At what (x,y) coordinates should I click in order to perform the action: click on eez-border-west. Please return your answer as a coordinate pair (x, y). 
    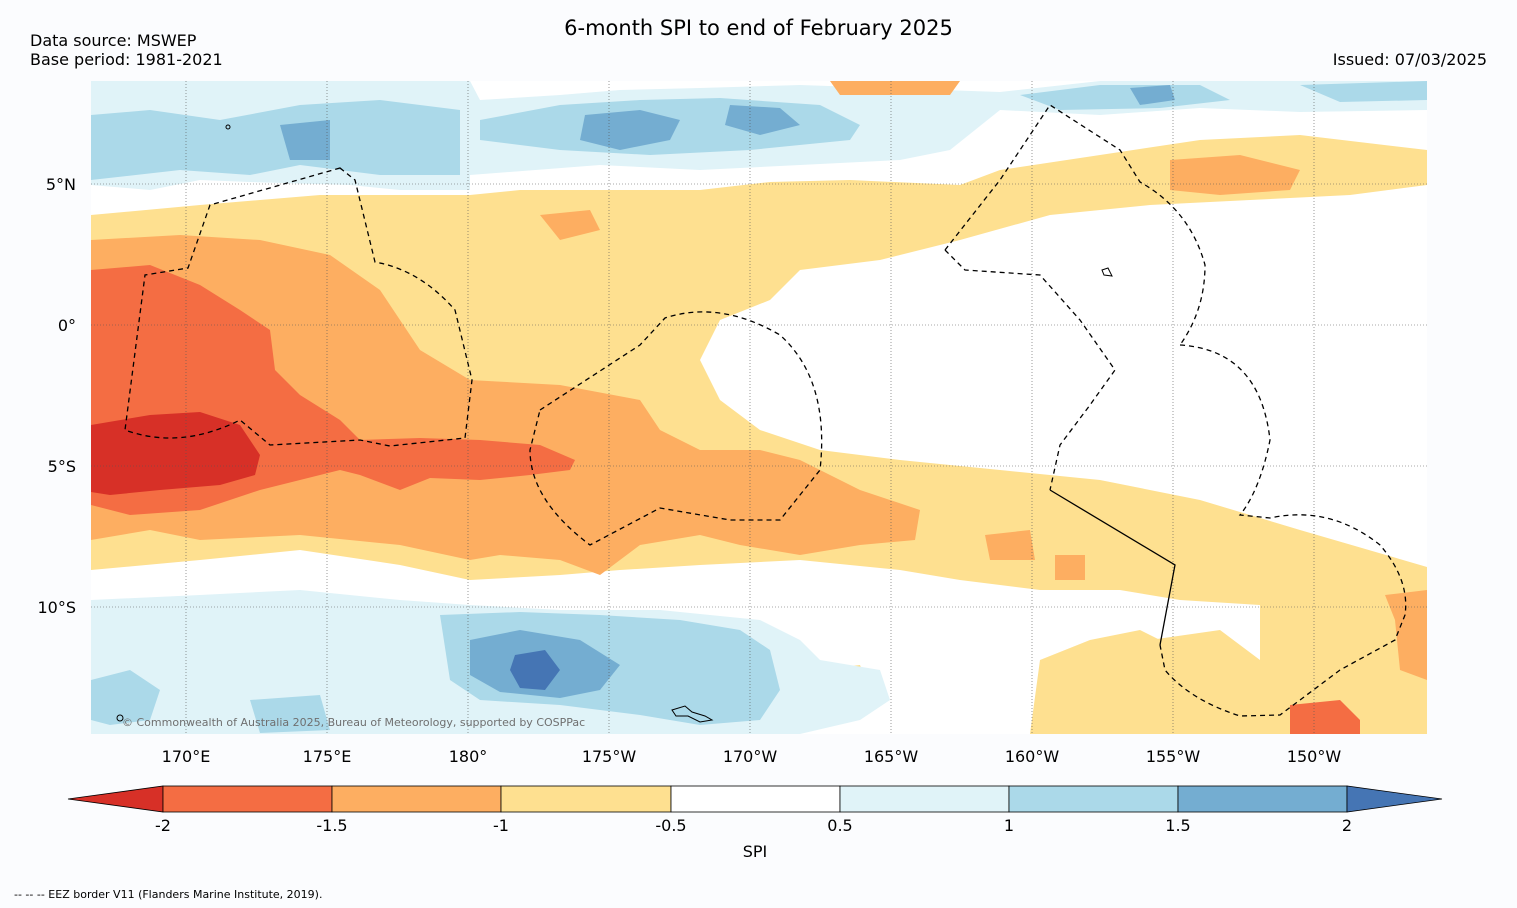
    Looking at the image, I should click on (298, 307).